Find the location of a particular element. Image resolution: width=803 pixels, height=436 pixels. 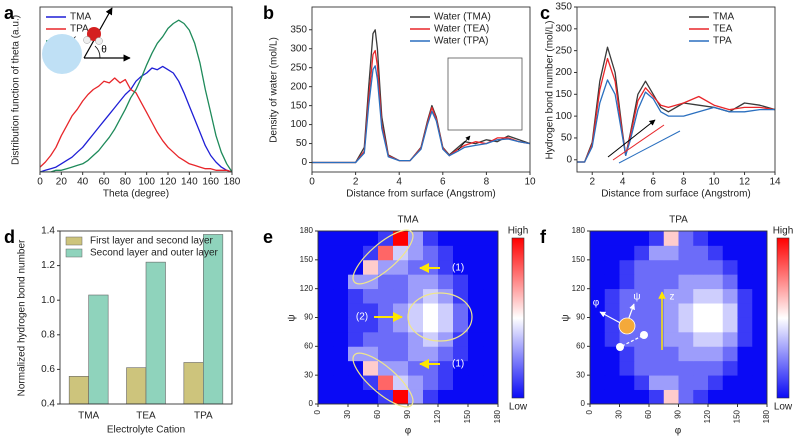

x-tick-label: 180 is located at coordinates (766, 416).